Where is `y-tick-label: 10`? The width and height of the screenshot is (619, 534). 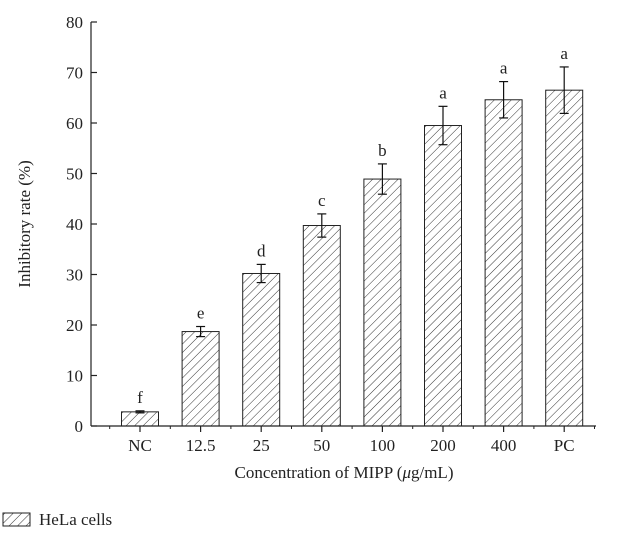 y-tick-label: 10 is located at coordinates (74, 376).